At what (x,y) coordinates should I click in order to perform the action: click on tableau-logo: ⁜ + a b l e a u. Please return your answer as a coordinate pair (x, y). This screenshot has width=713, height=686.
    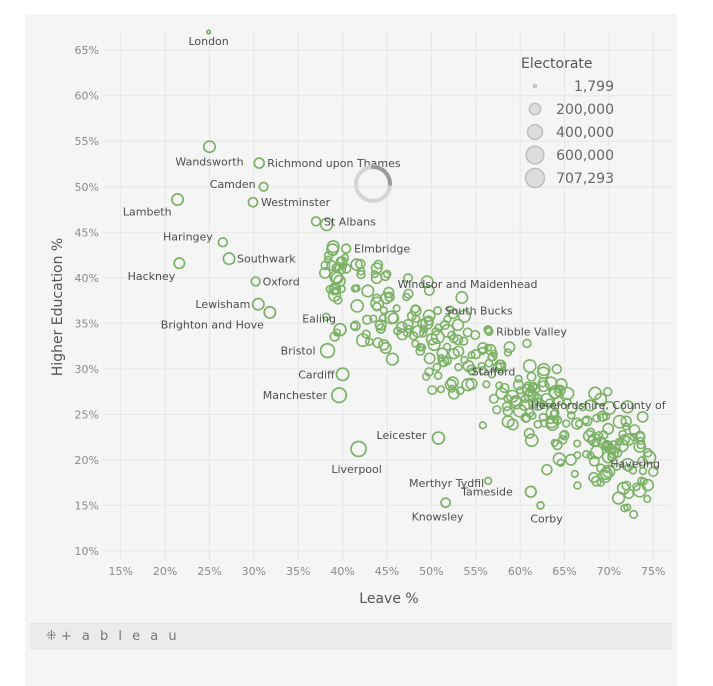
    Looking at the image, I should click on (113, 636).